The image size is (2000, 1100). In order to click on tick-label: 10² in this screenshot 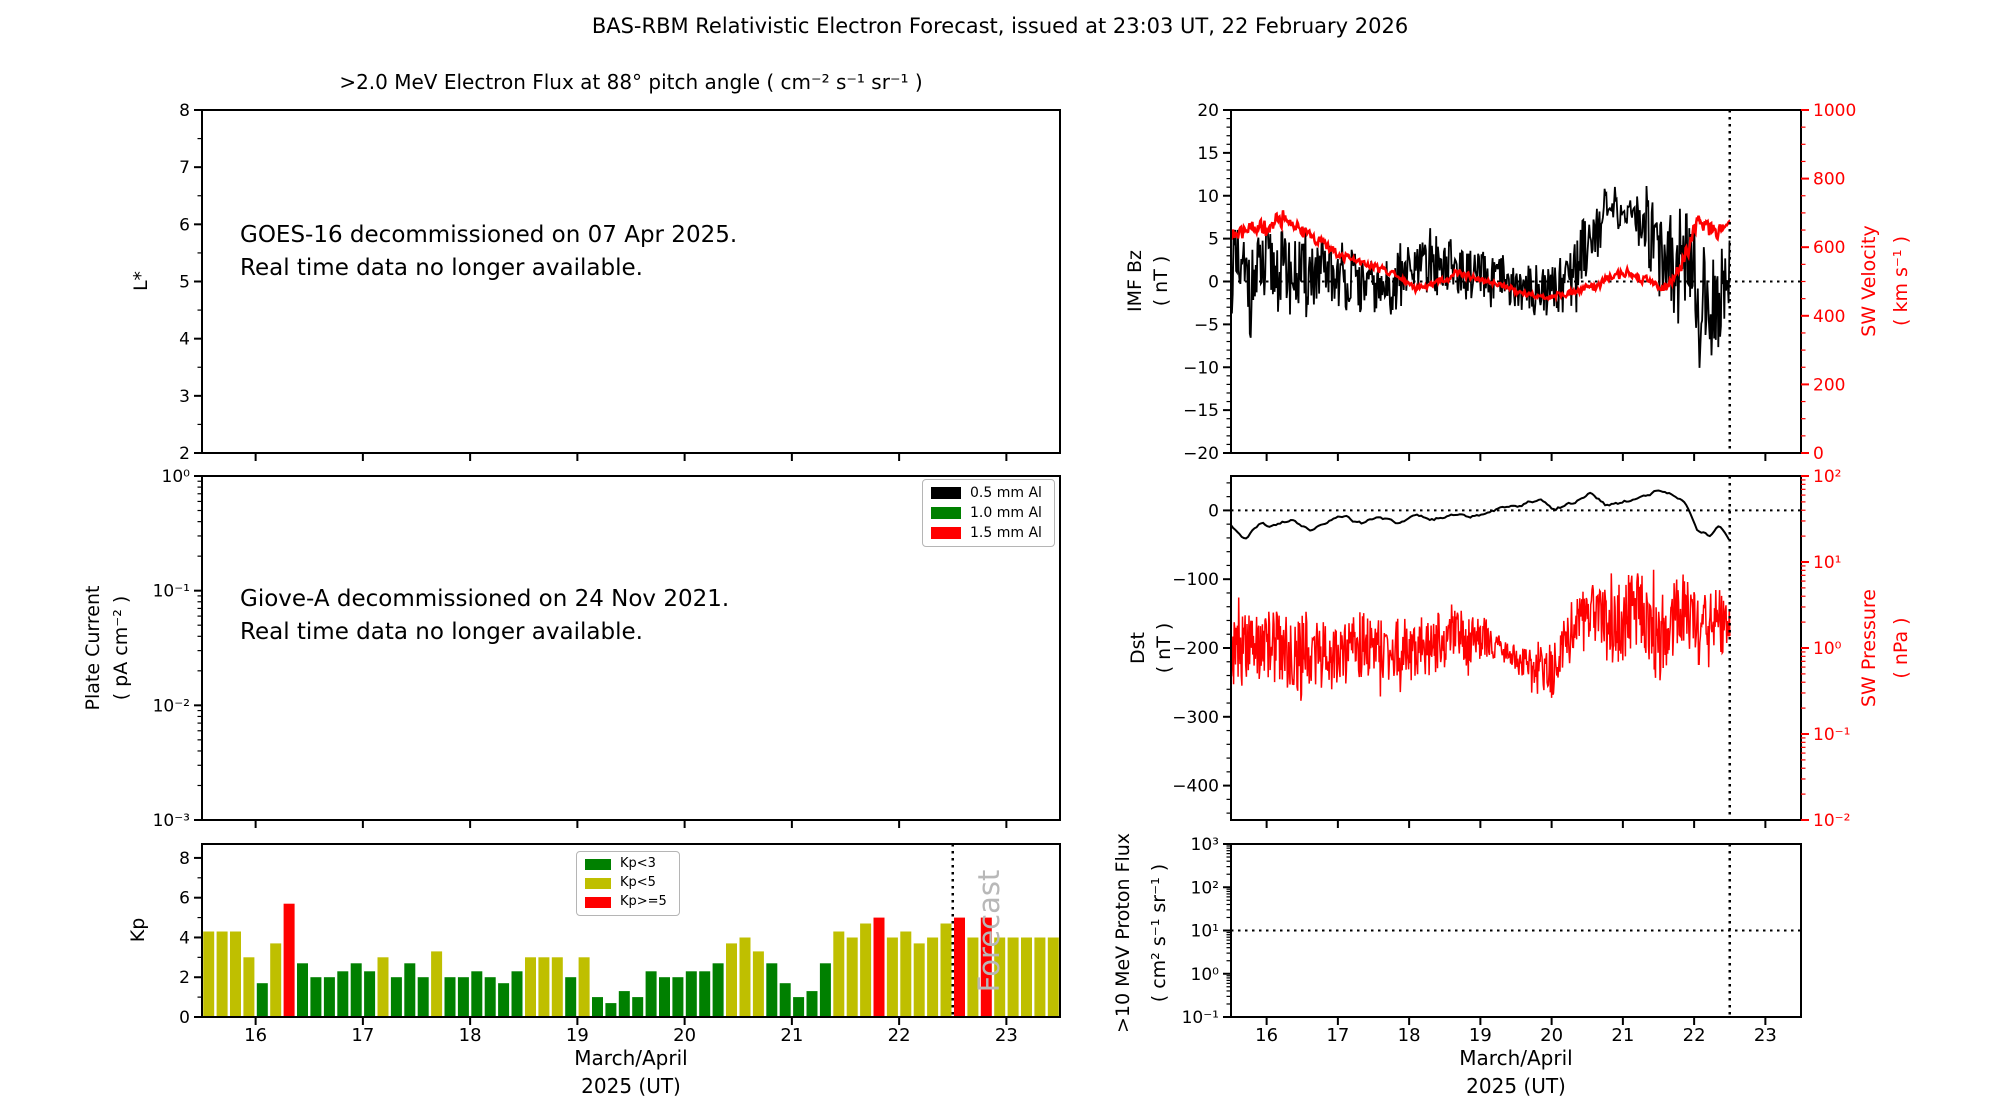, I will do `click(1827, 477)`.